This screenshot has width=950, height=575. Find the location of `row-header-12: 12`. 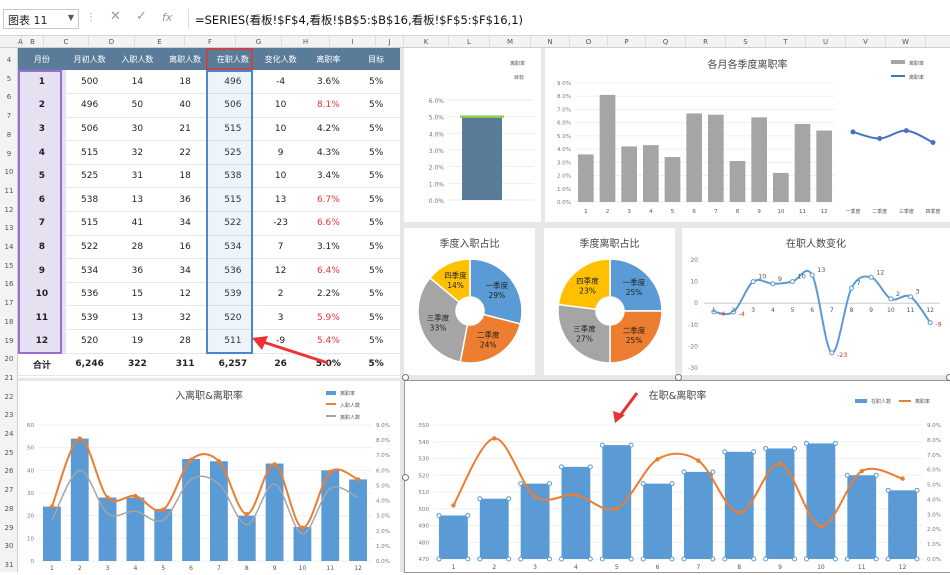

row-header-12: 12 is located at coordinates (9, 209).